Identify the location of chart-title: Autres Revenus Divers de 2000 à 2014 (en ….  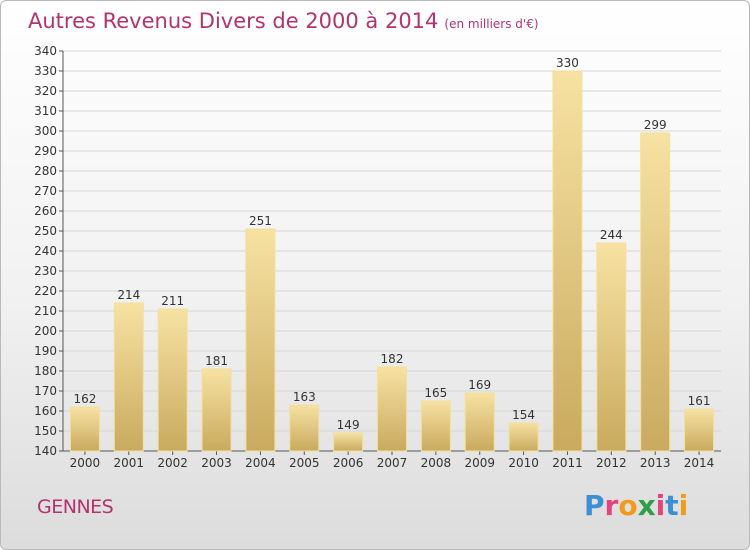
(283, 21).